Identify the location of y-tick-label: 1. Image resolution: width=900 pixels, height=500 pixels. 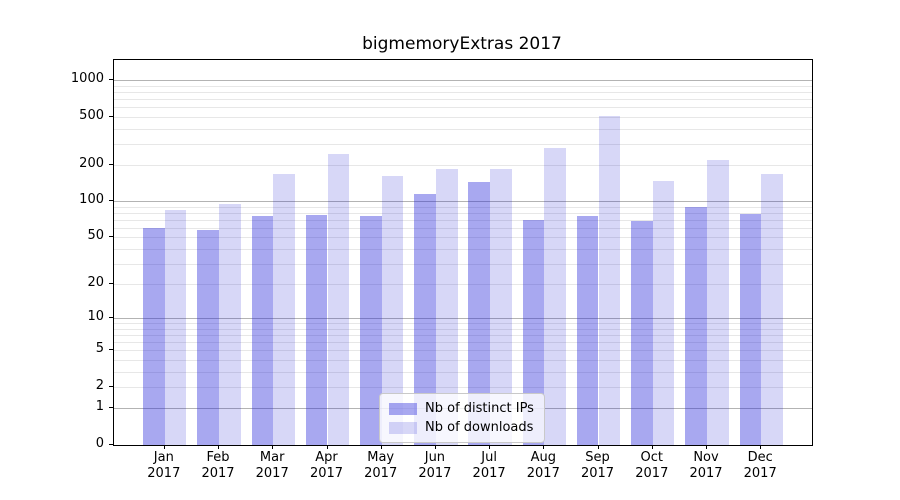
(99, 407).